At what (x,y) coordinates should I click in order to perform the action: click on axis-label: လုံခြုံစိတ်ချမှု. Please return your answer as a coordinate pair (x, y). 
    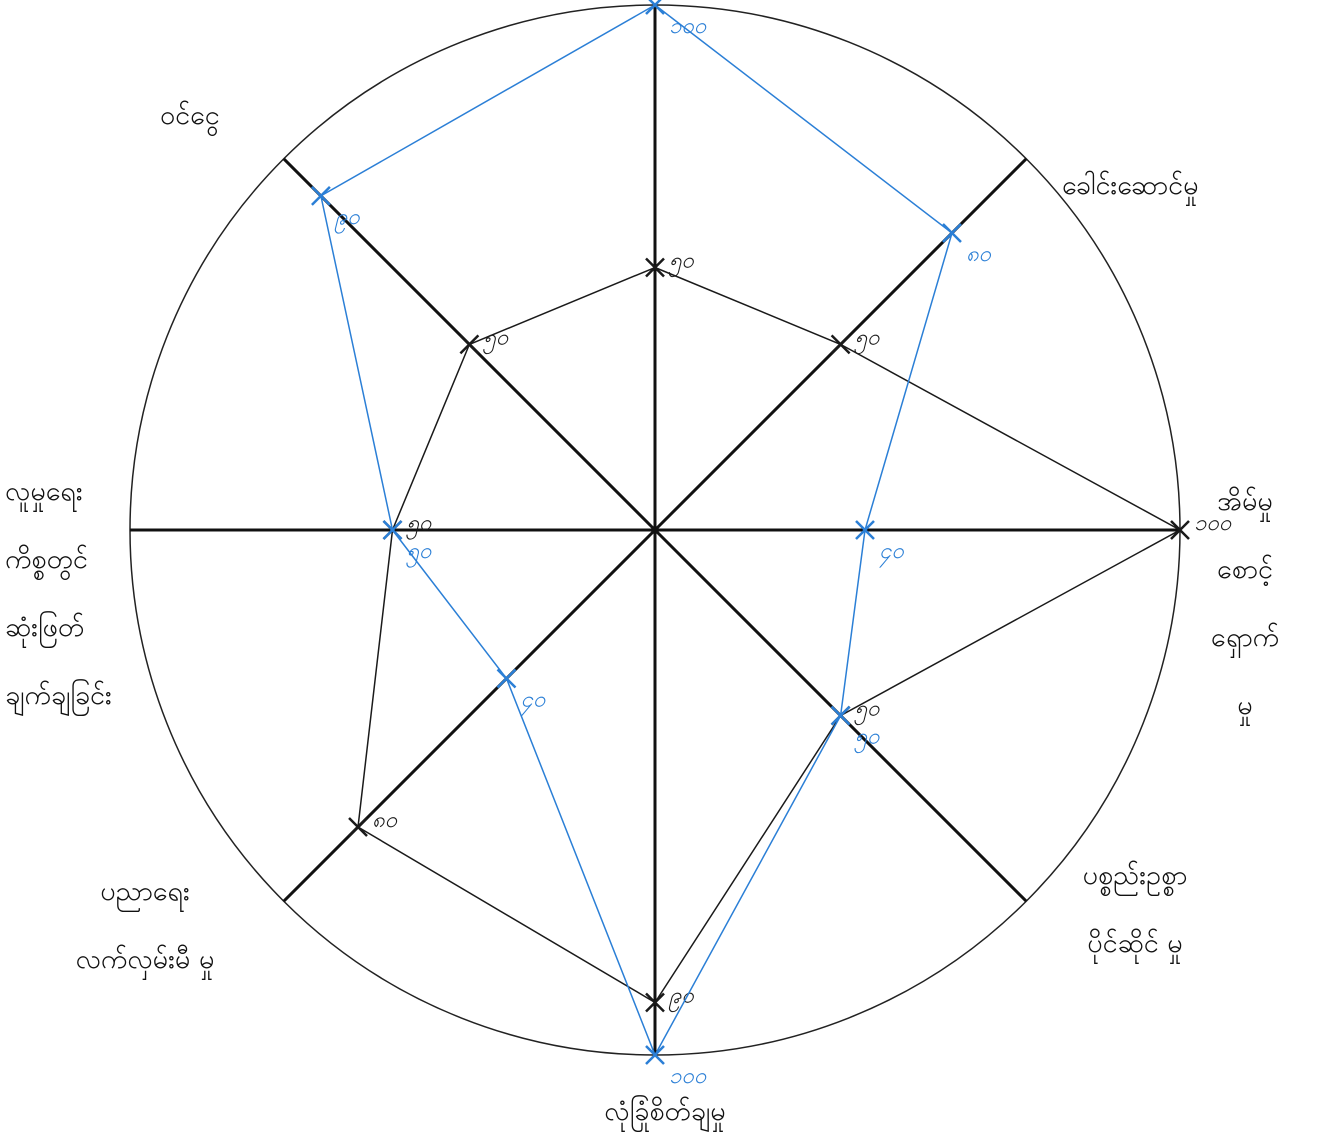
    Looking at the image, I should click on (665, 1111).